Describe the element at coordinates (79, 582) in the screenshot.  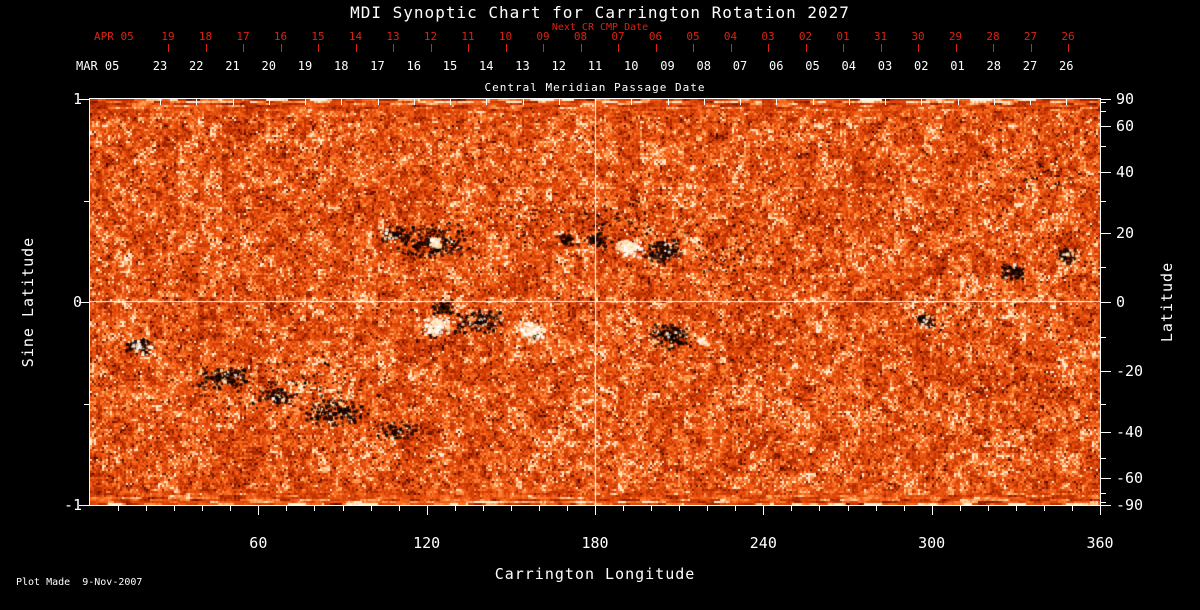
I see `plot-made-timestamp: Plot Made 9-Nov-2007` at that location.